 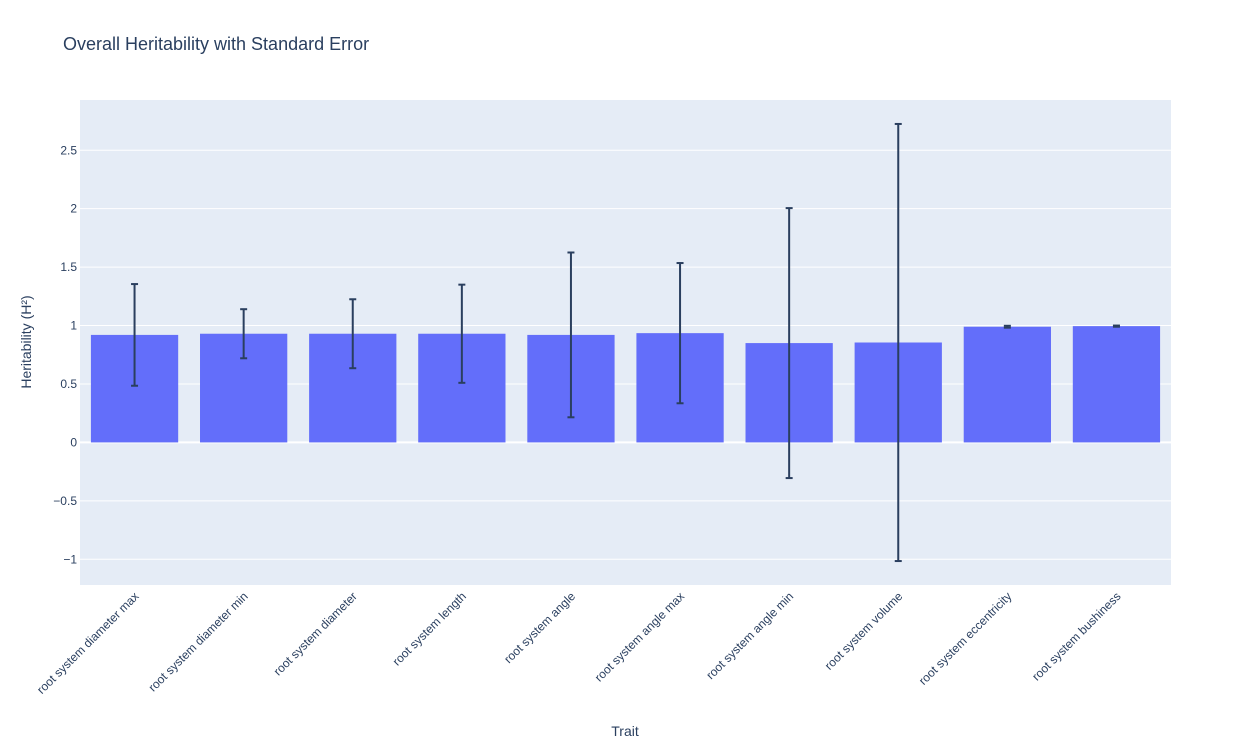 What do you see at coordinates (68, 267) in the screenshot?
I see `y-tick-label: 1.5` at bounding box center [68, 267].